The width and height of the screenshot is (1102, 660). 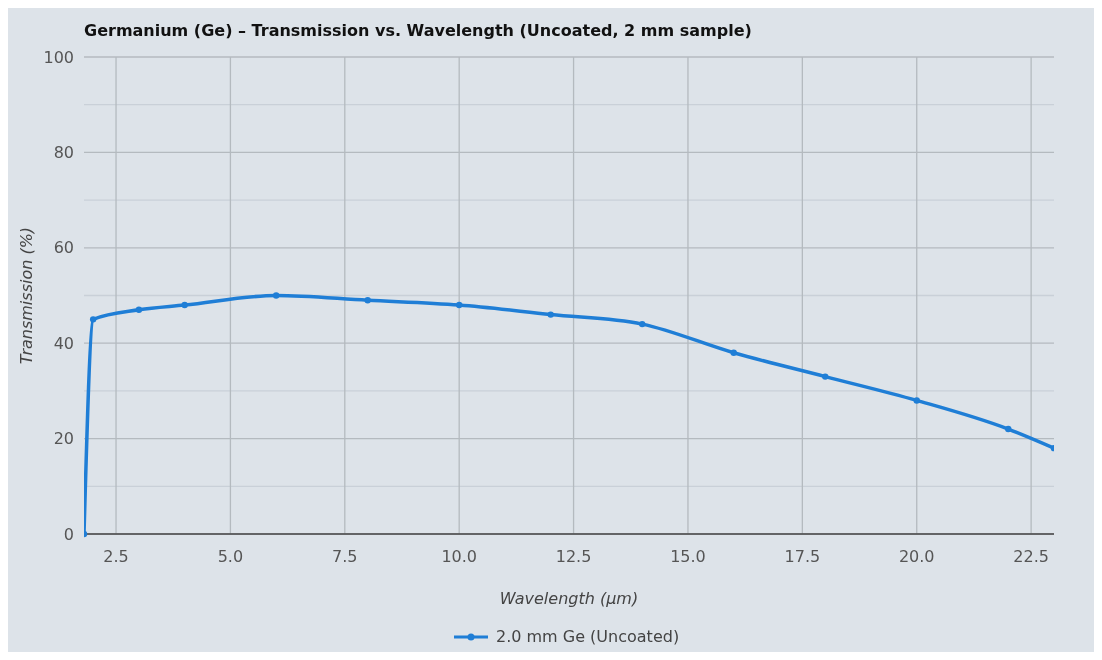 I want to click on legend-label: 2.0 mm Ge (Uncoated), so click(x=588, y=636).